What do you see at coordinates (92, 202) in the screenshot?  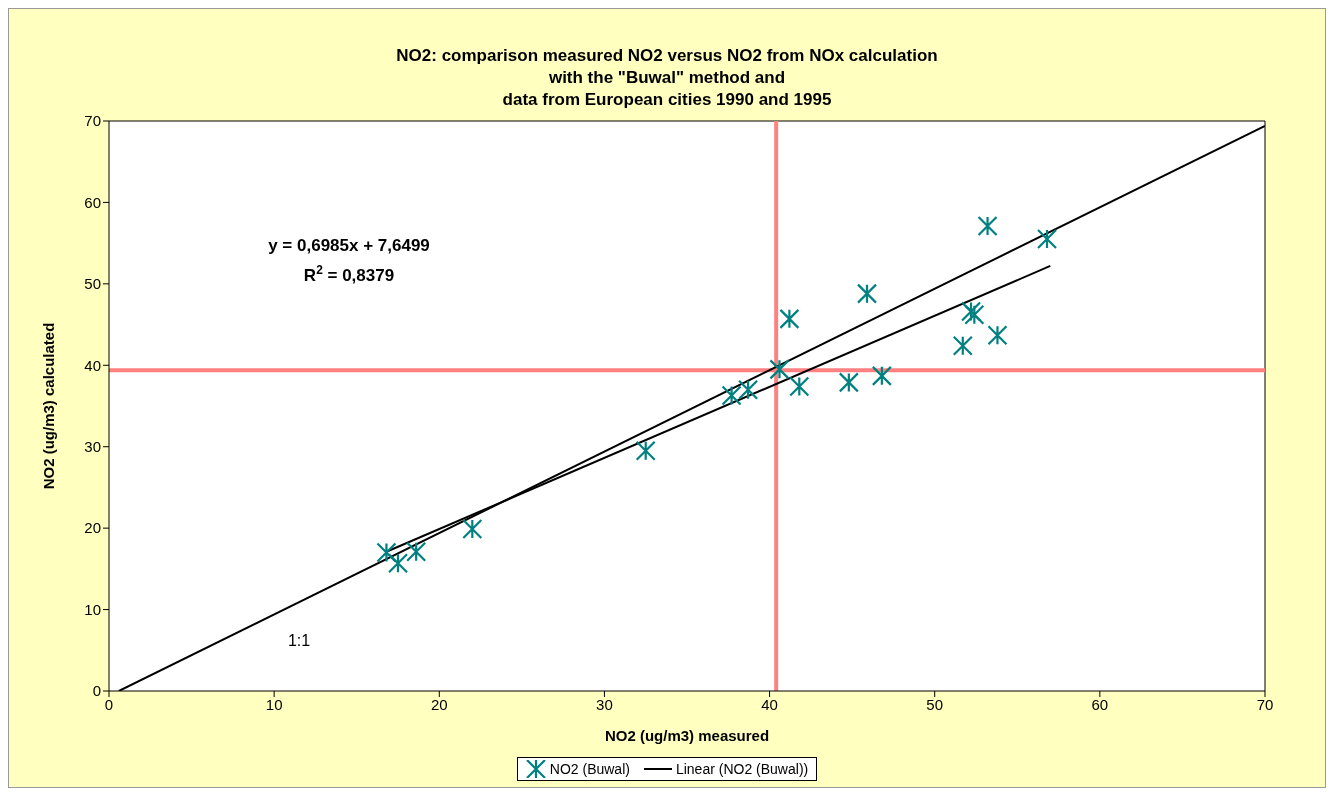 I see `y-tick-label: 60` at bounding box center [92, 202].